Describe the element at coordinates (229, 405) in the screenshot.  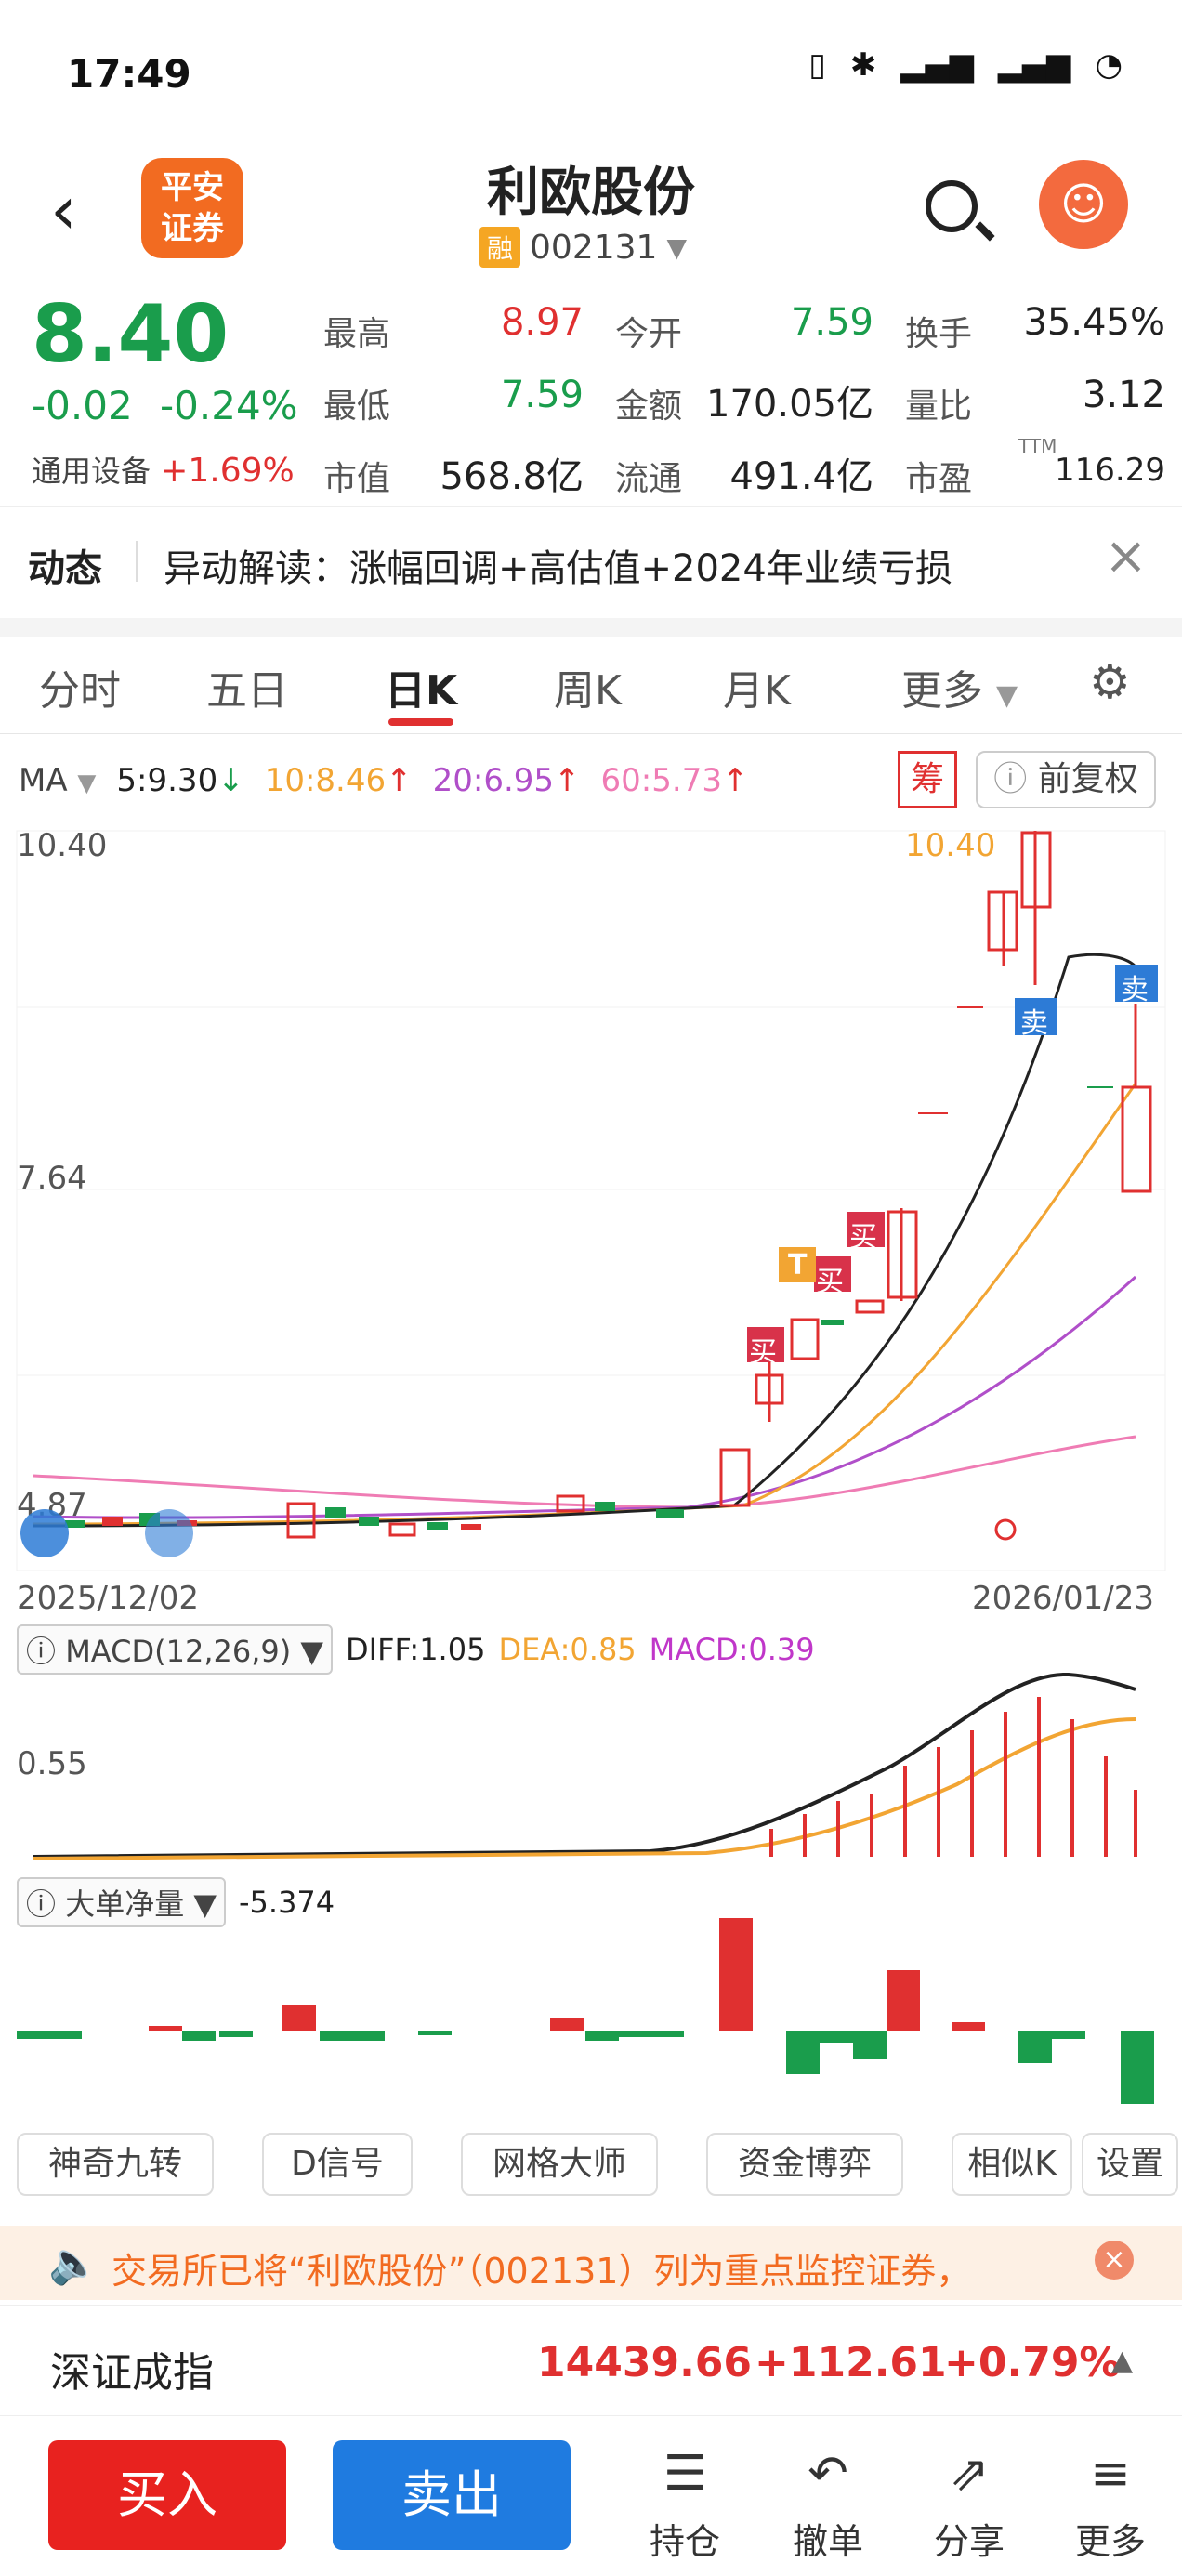
I see `price-change-pct: -0.24%` at that location.